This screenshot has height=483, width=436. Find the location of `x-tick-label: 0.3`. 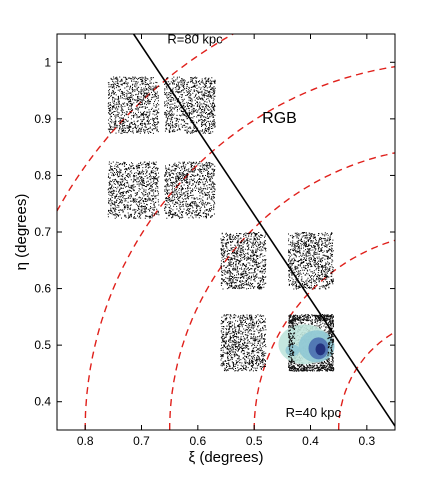

x-tick-label: 0.3 is located at coordinates (366, 441).